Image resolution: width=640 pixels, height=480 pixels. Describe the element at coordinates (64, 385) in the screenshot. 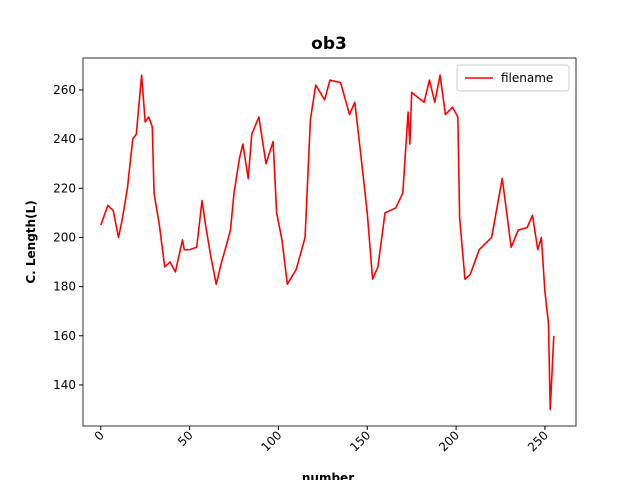

I see `y-tick-label: 140` at that location.